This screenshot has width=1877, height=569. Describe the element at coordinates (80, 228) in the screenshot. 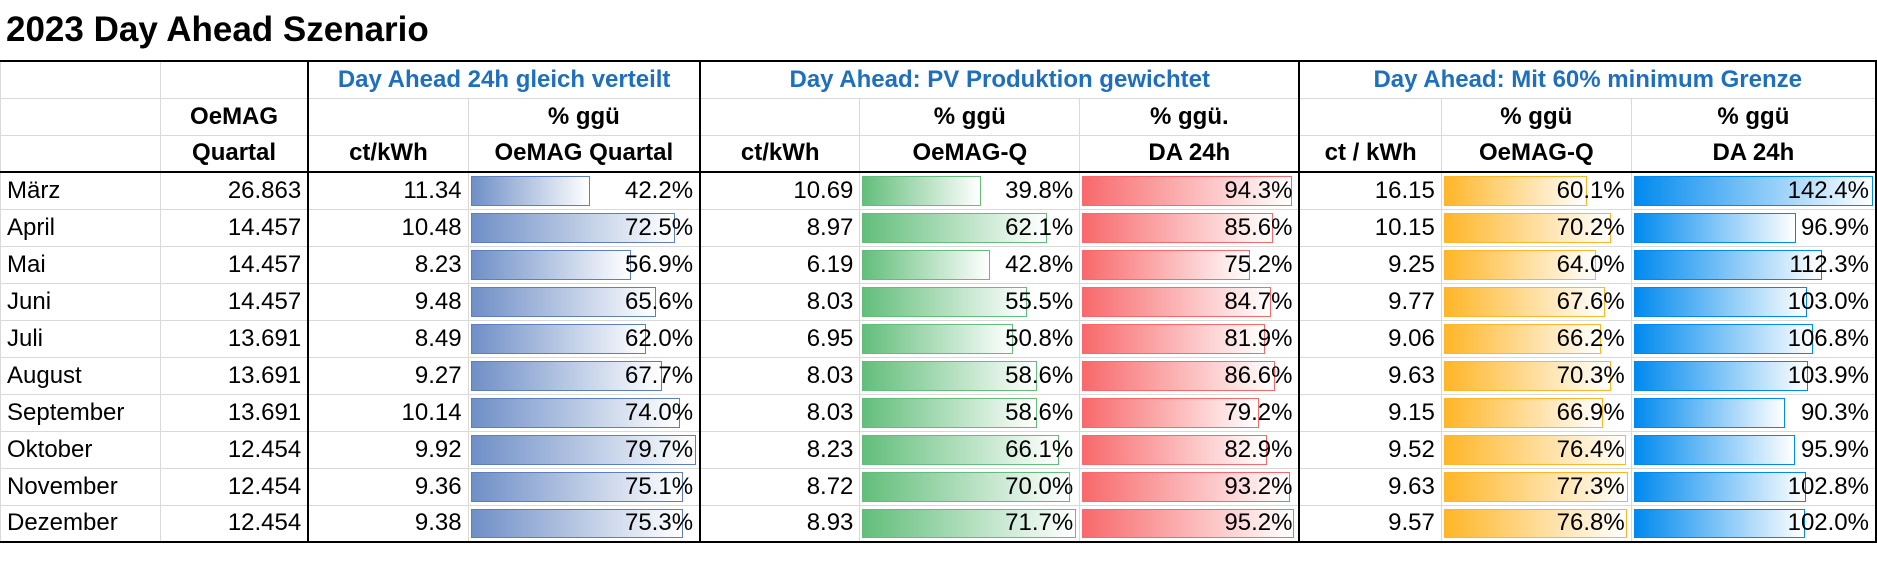

I see `month-cell: April` at that location.